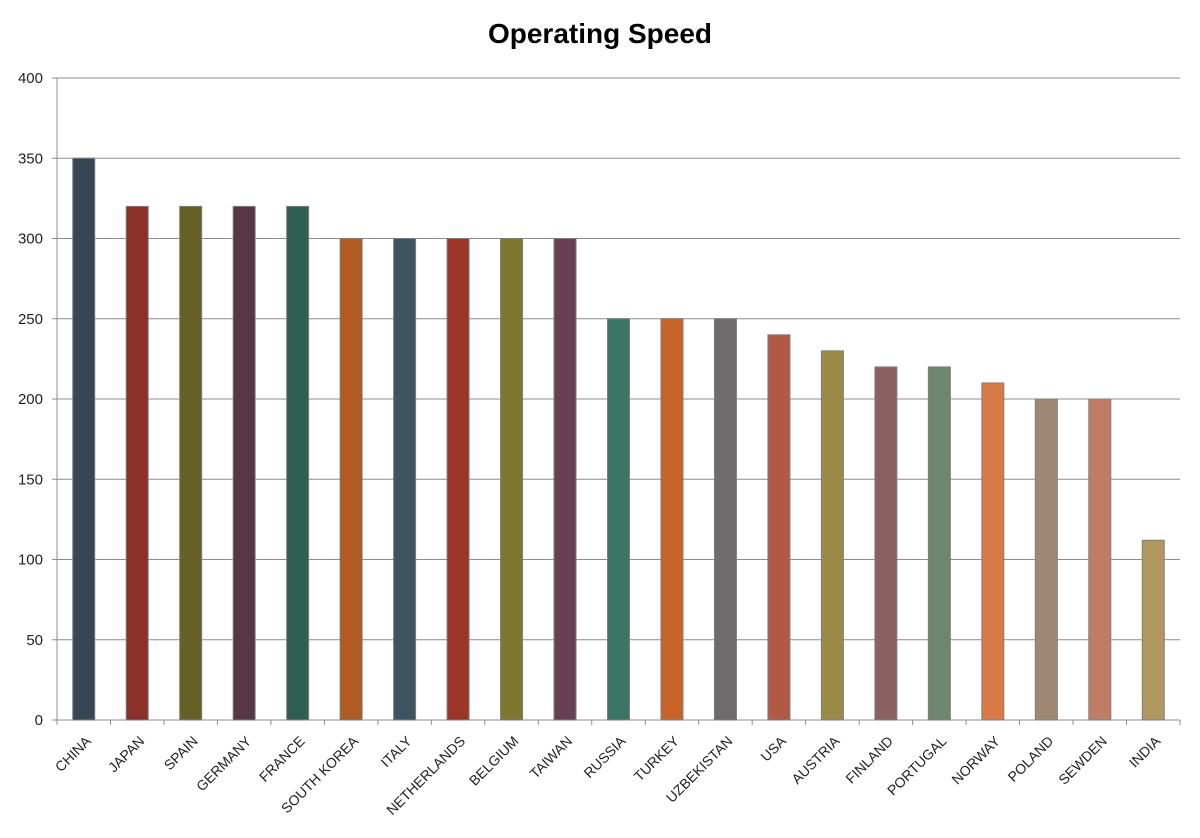 Image resolution: width=1200 pixels, height=838 pixels. What do you see at coordinates (30, 560) in the screenshot?
I see `y-tick-label: 100` at bounding box center [30, 560].